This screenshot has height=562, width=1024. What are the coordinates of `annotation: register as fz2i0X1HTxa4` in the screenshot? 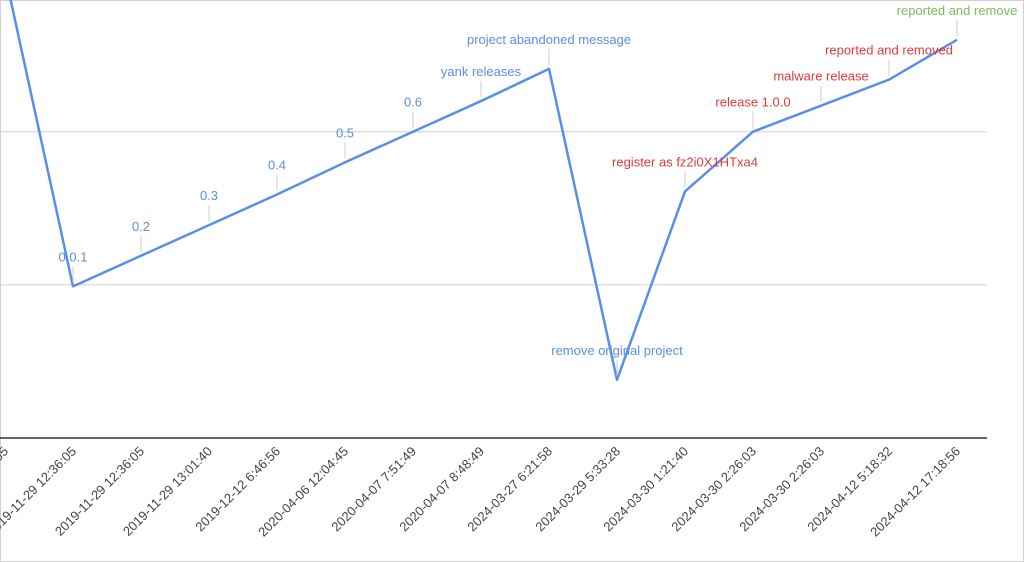 It's located at (685, 161).